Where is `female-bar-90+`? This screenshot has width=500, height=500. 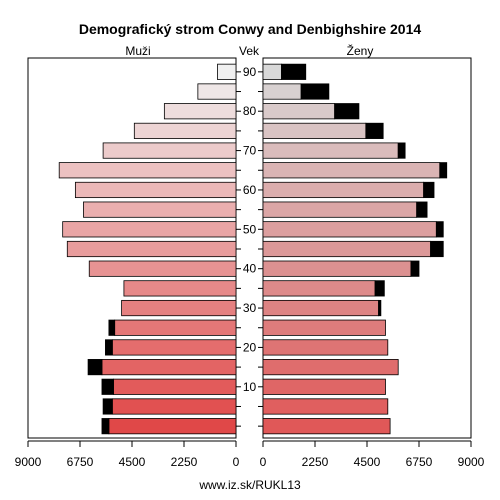
female-bar-90+ is located at coordinates (272, 71).